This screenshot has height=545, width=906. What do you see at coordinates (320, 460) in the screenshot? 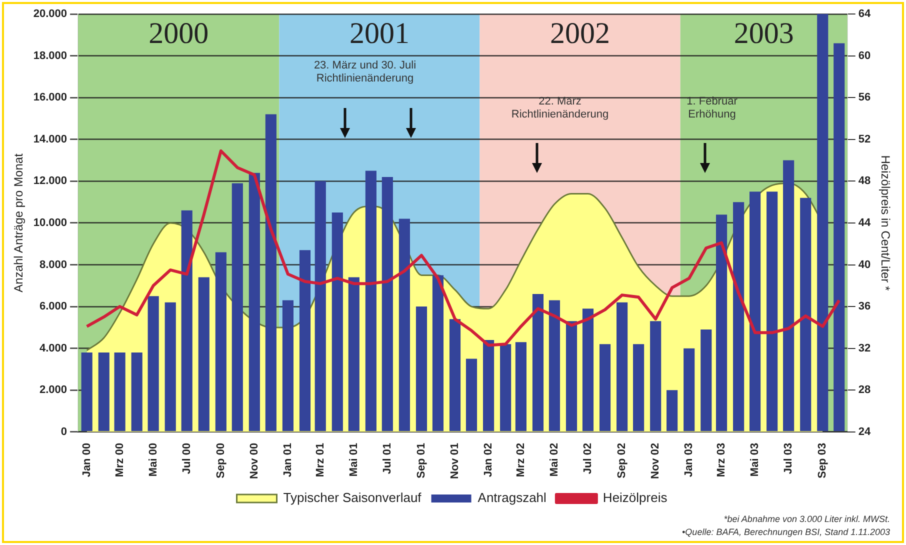
I see `x-tick-label: Mrz 01` at bounding box center [320, 460].